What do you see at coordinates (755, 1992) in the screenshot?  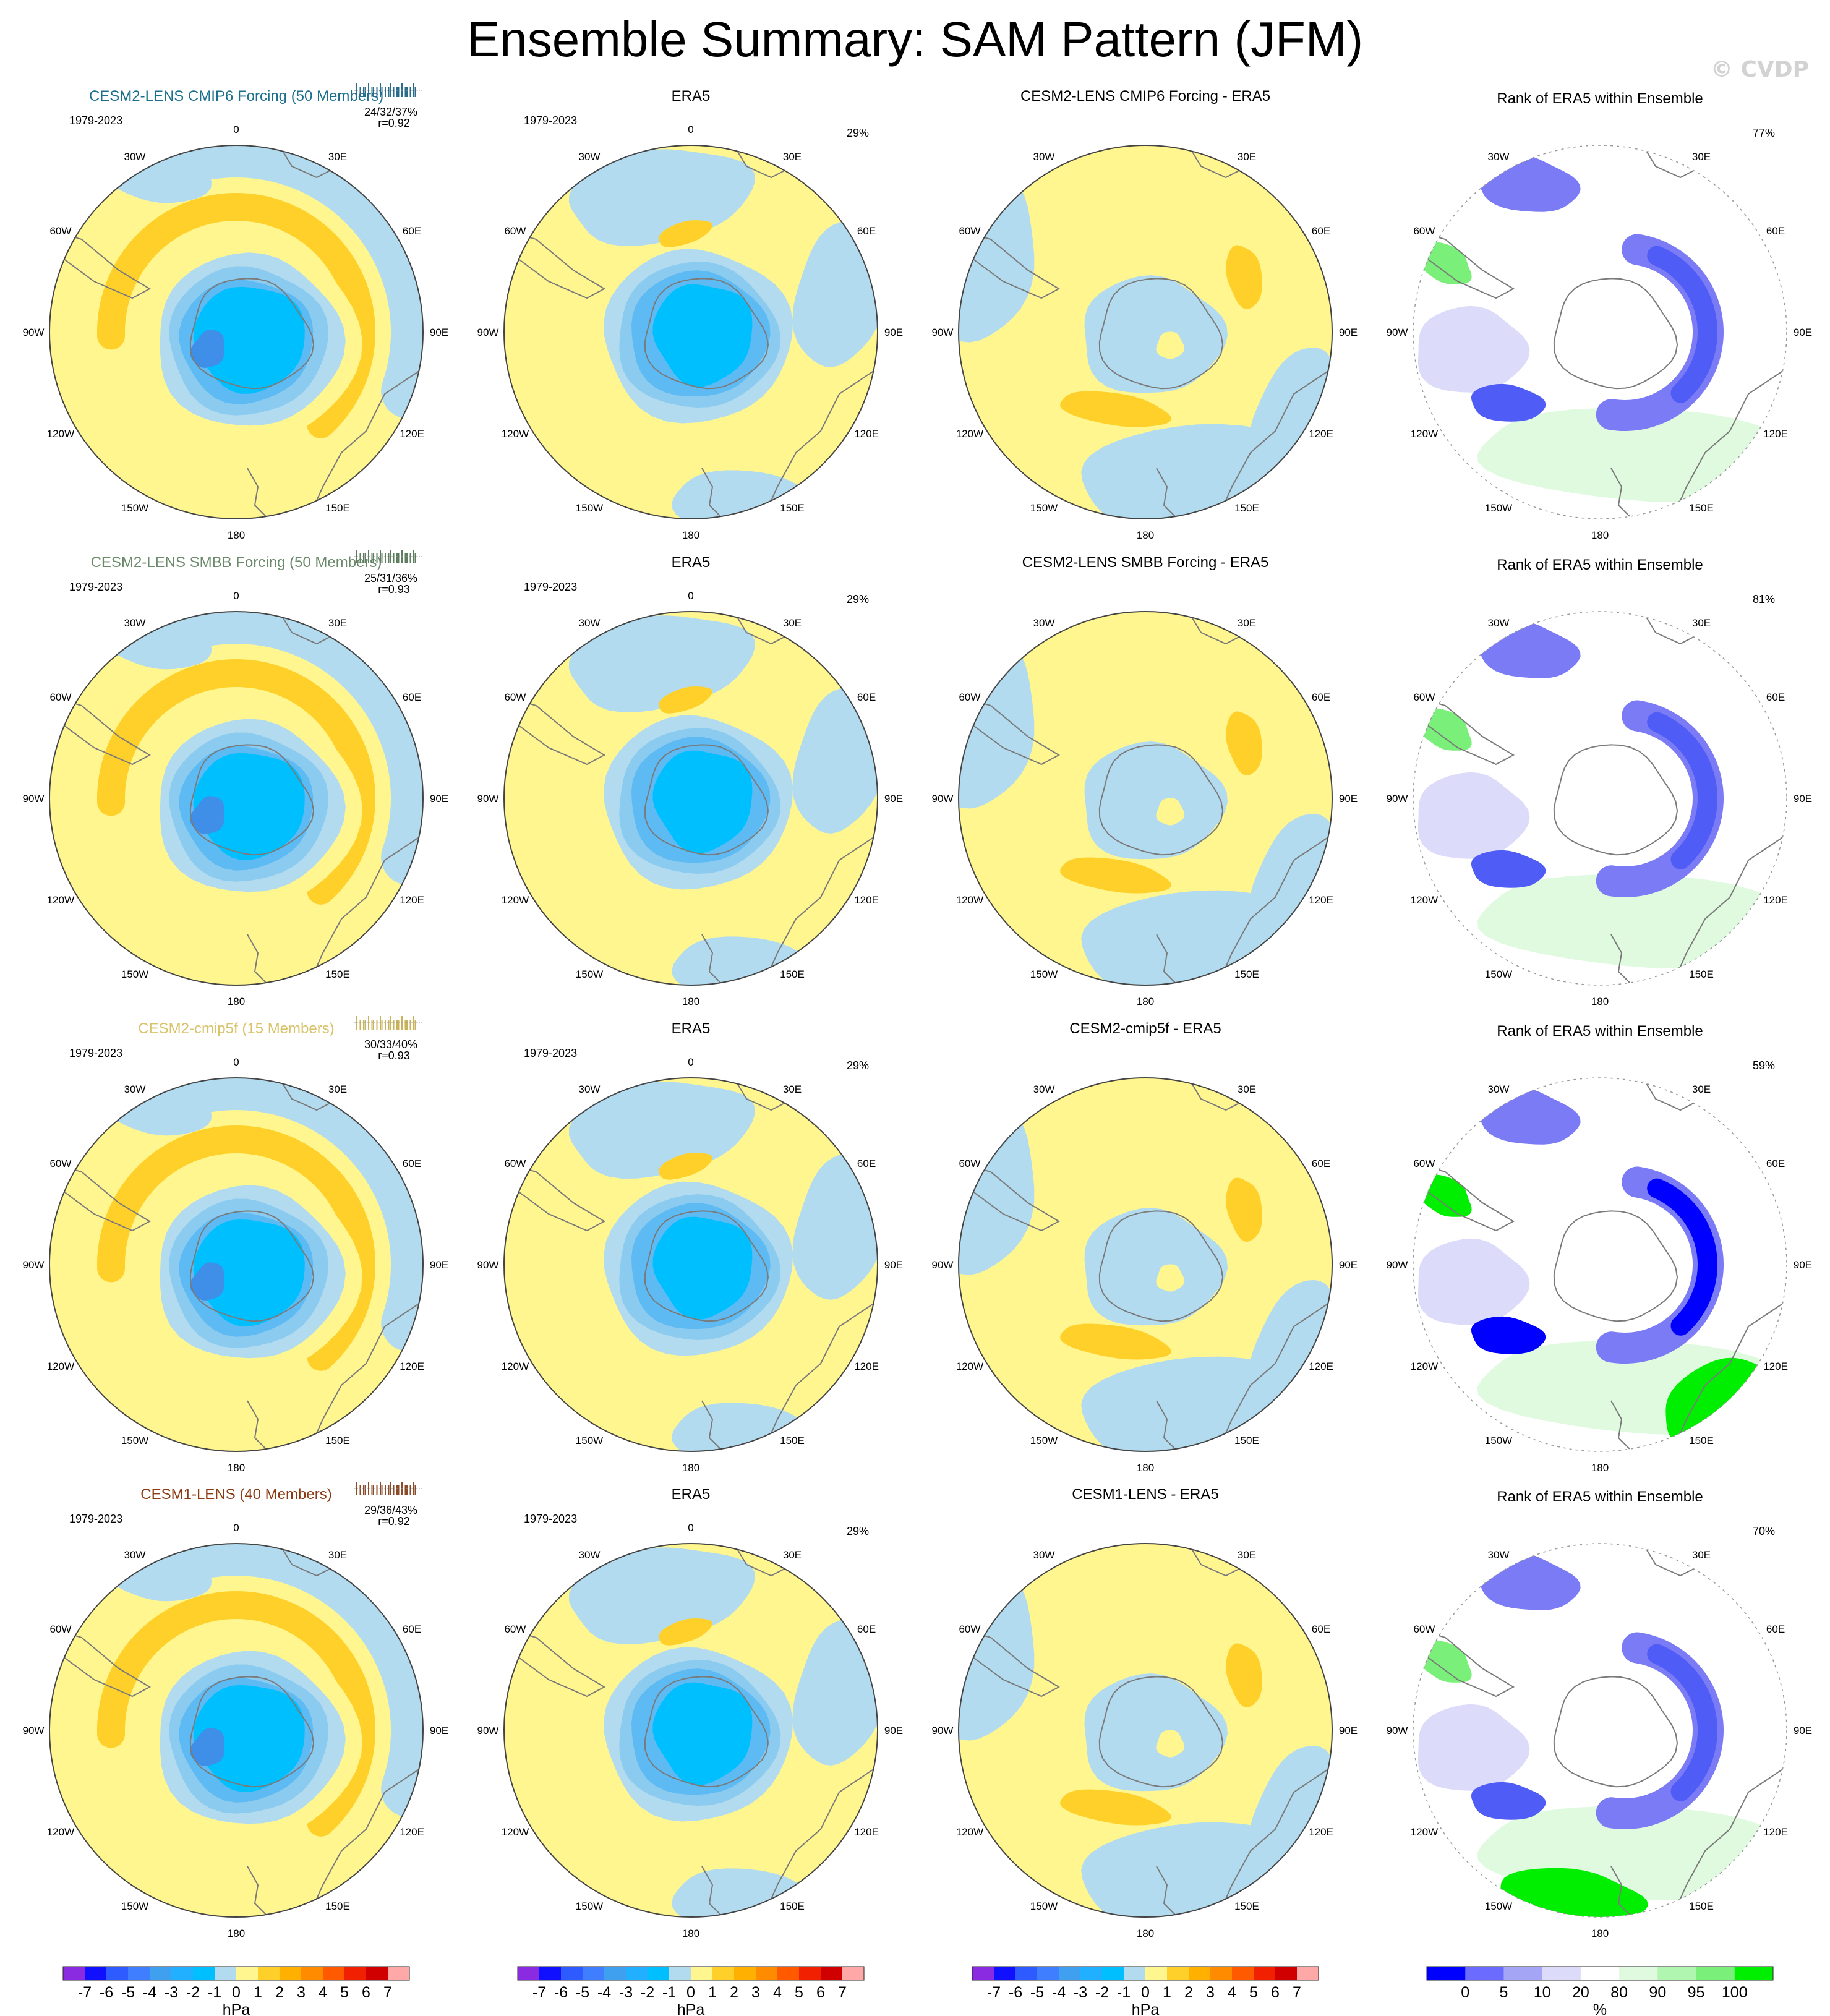 I see `colorbar-tick-label: 3` at bounding box center [755, 1992].